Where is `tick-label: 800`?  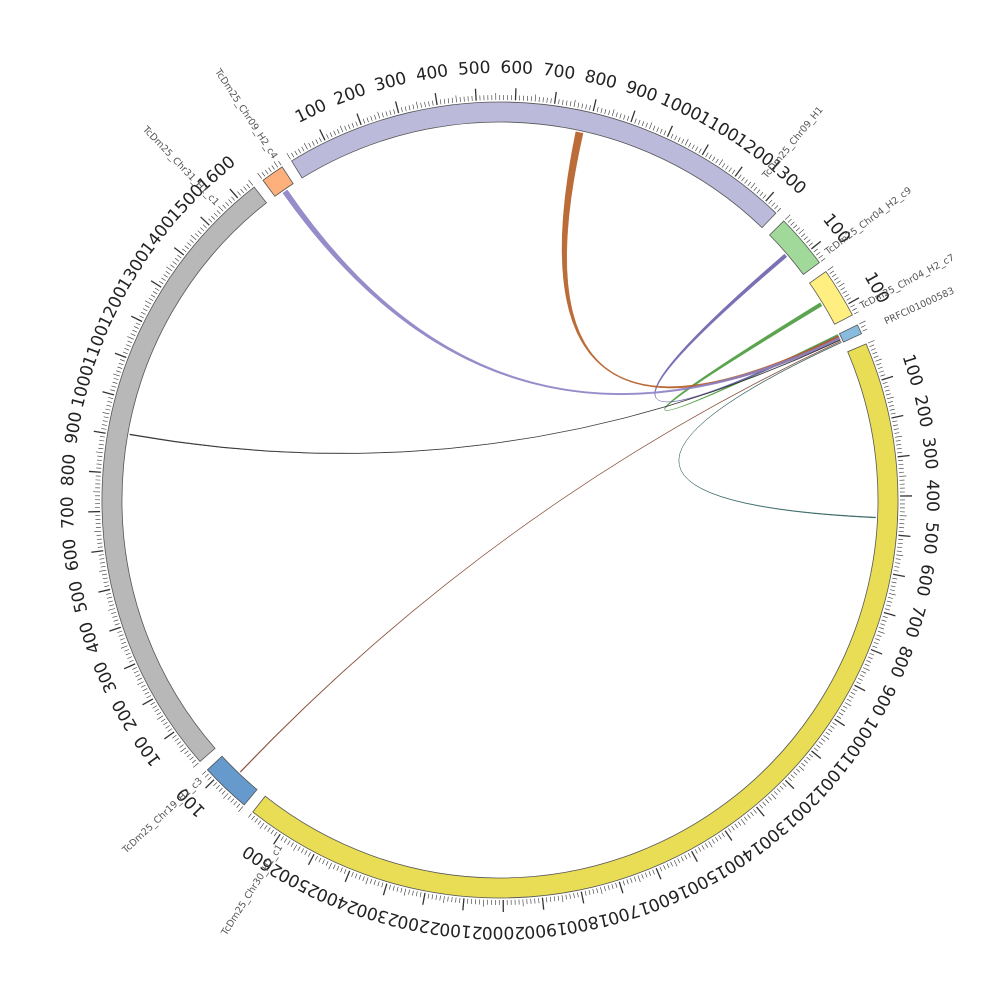 tick-label: 800 is located at coordinates (900, 662).